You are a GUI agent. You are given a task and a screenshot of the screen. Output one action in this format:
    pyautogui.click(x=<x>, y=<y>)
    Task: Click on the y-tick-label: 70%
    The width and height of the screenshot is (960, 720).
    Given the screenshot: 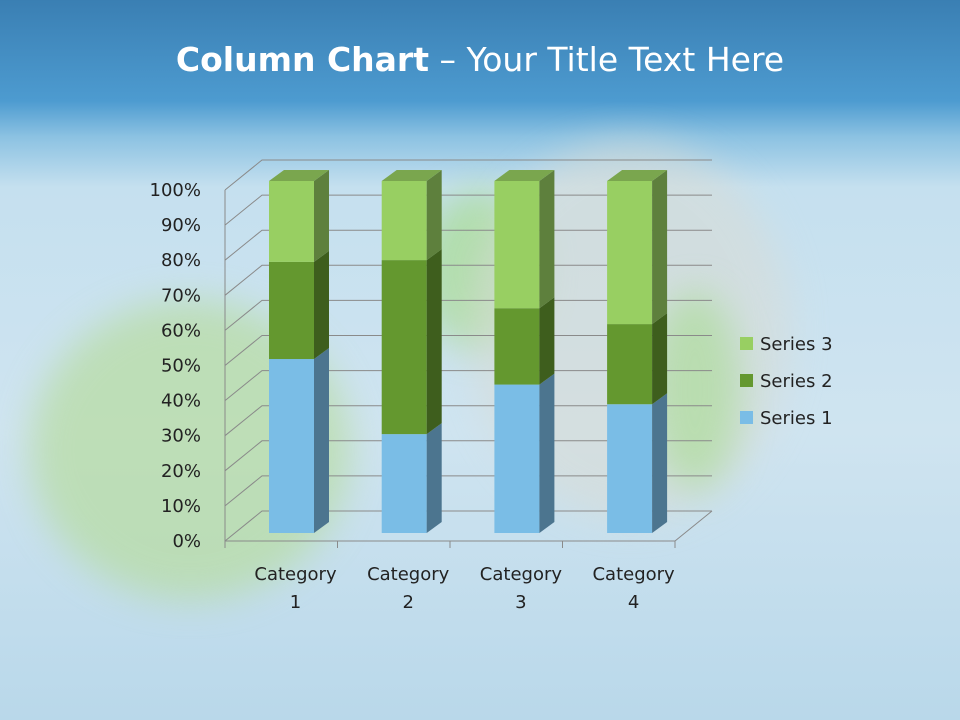 What is the action you would take?
    pyautogui.click(x=181, y=295)
    